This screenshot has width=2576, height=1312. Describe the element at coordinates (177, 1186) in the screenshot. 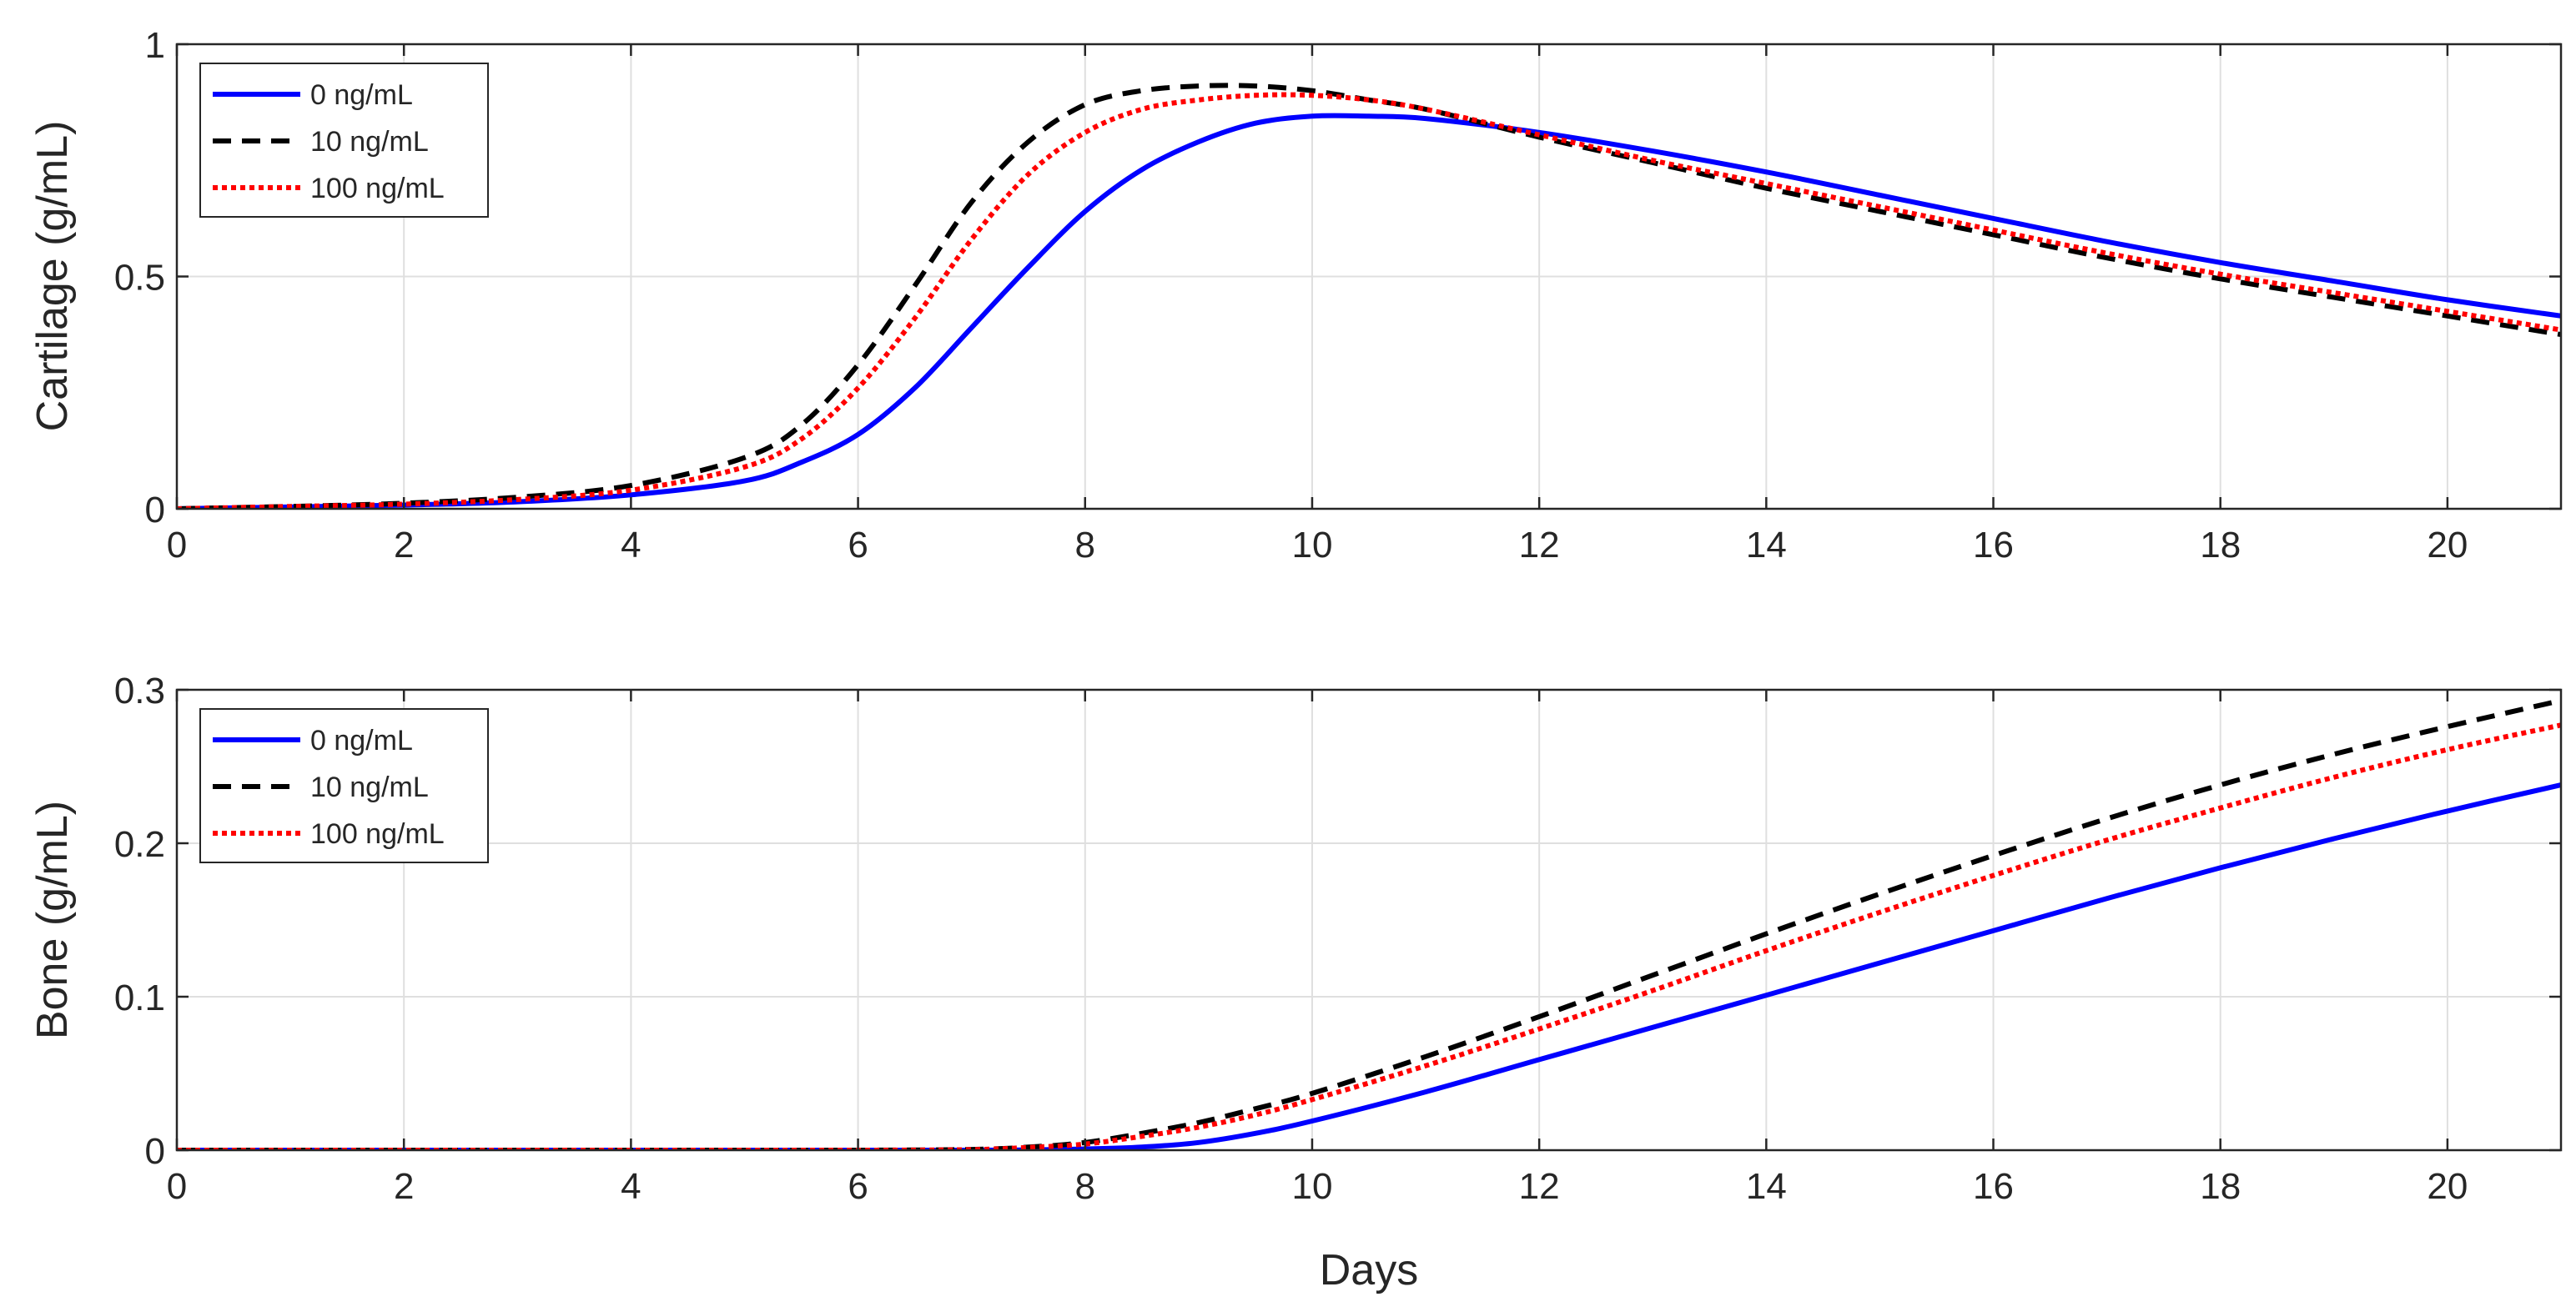

I see `bone-x-tick-label: 0` at that location.